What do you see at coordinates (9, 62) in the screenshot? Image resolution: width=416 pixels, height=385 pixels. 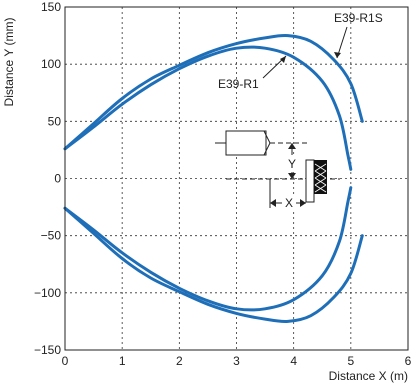 I see `y-axis-label: Distance Y (mm)` at bounding box center [9, 62].